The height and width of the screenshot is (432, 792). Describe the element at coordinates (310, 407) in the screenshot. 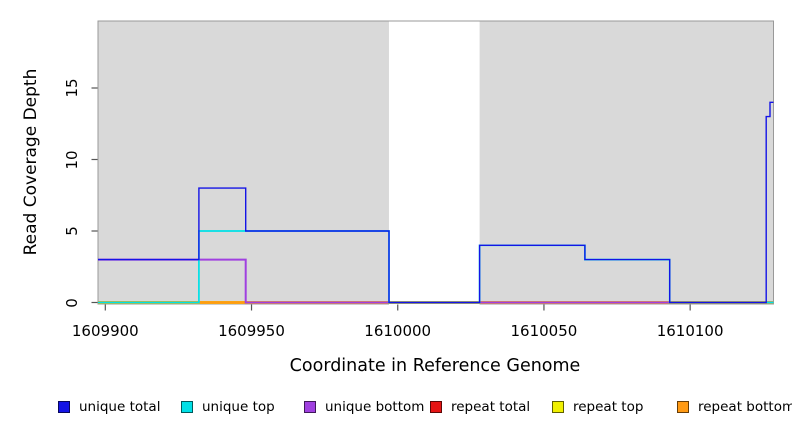

I see `unique-bottom-swatch-icon` at that location.